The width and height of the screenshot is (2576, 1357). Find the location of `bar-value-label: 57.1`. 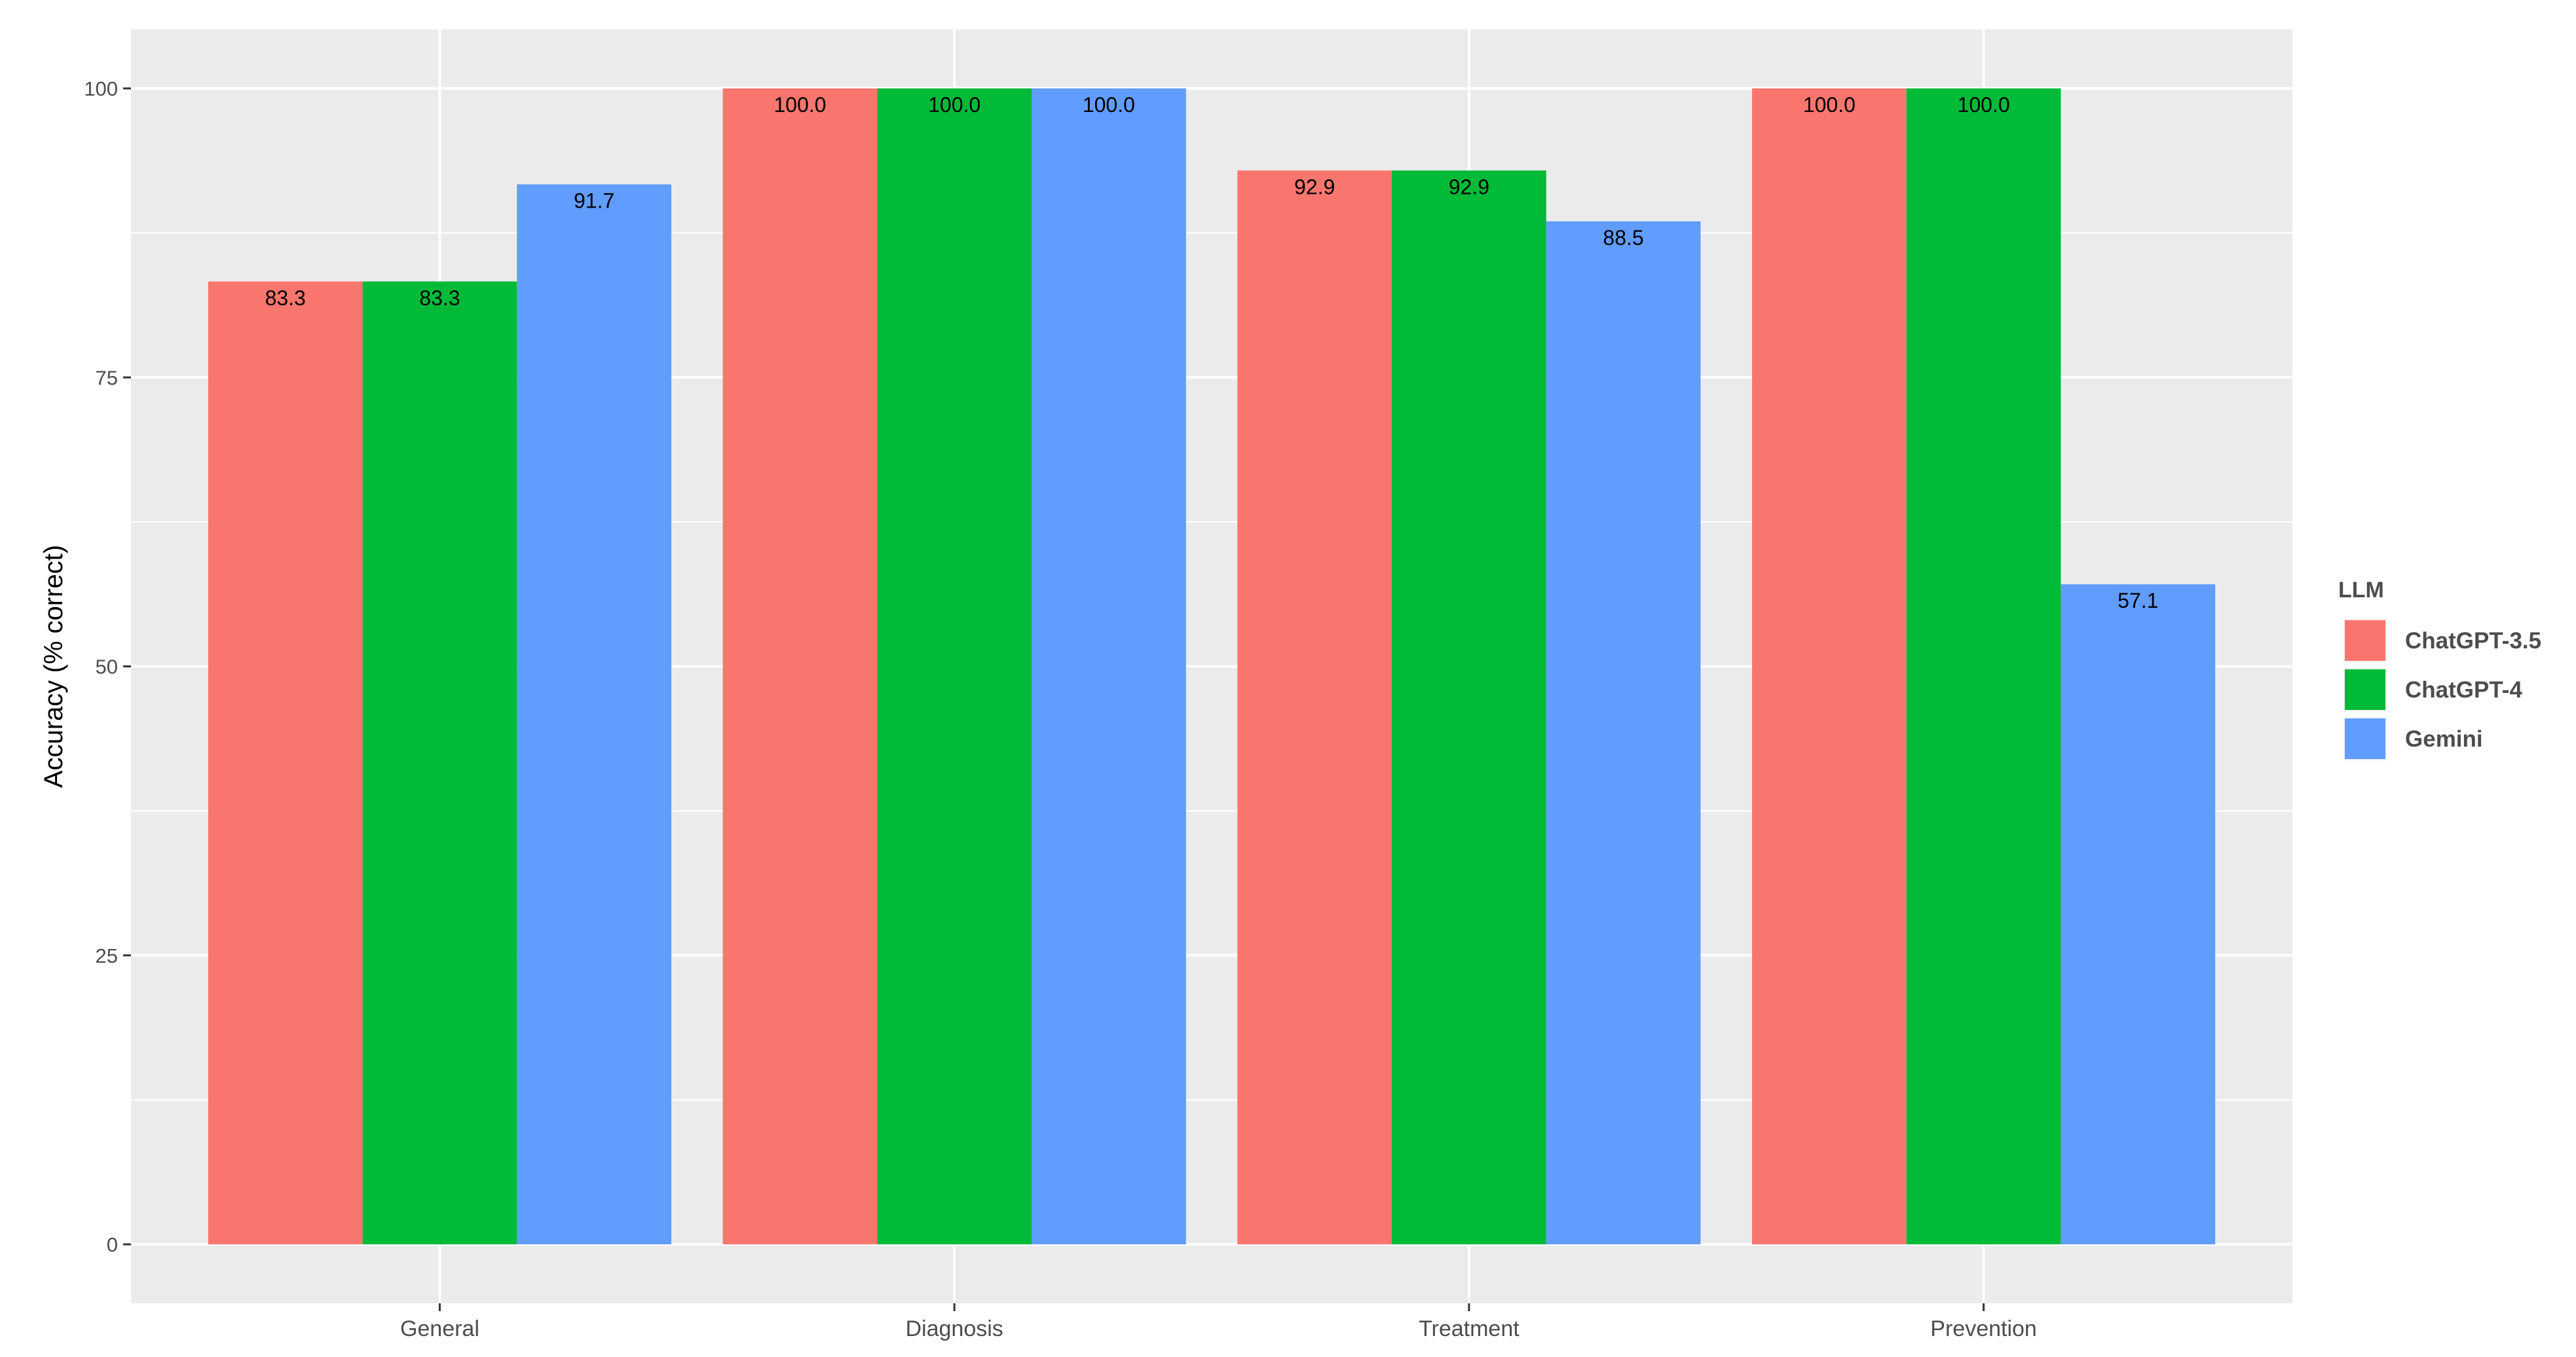

bar-value-label: 57.1 is located at coordinates (2138, 600).